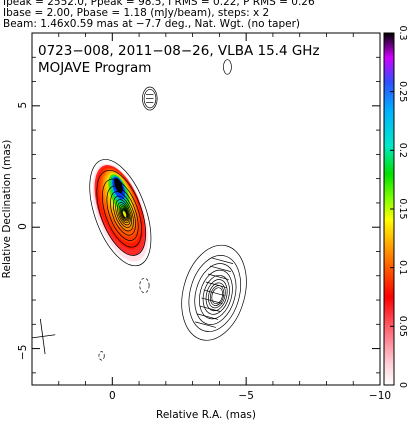 The height and width of the screenshot is (424, 409). Describe the element at coordinates (402, 267) in the screenshot. I see `cbar-tick-label-2: 0.1` at that location.